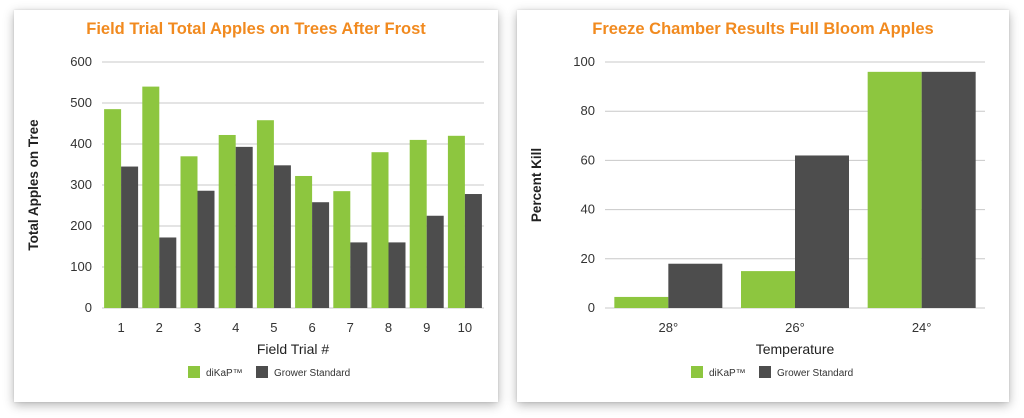 This screenshot has width=1024, height=418. Describe the element at coordinates (388, 327) in the screenshot. I see `x-tick-label: 8` at that location.